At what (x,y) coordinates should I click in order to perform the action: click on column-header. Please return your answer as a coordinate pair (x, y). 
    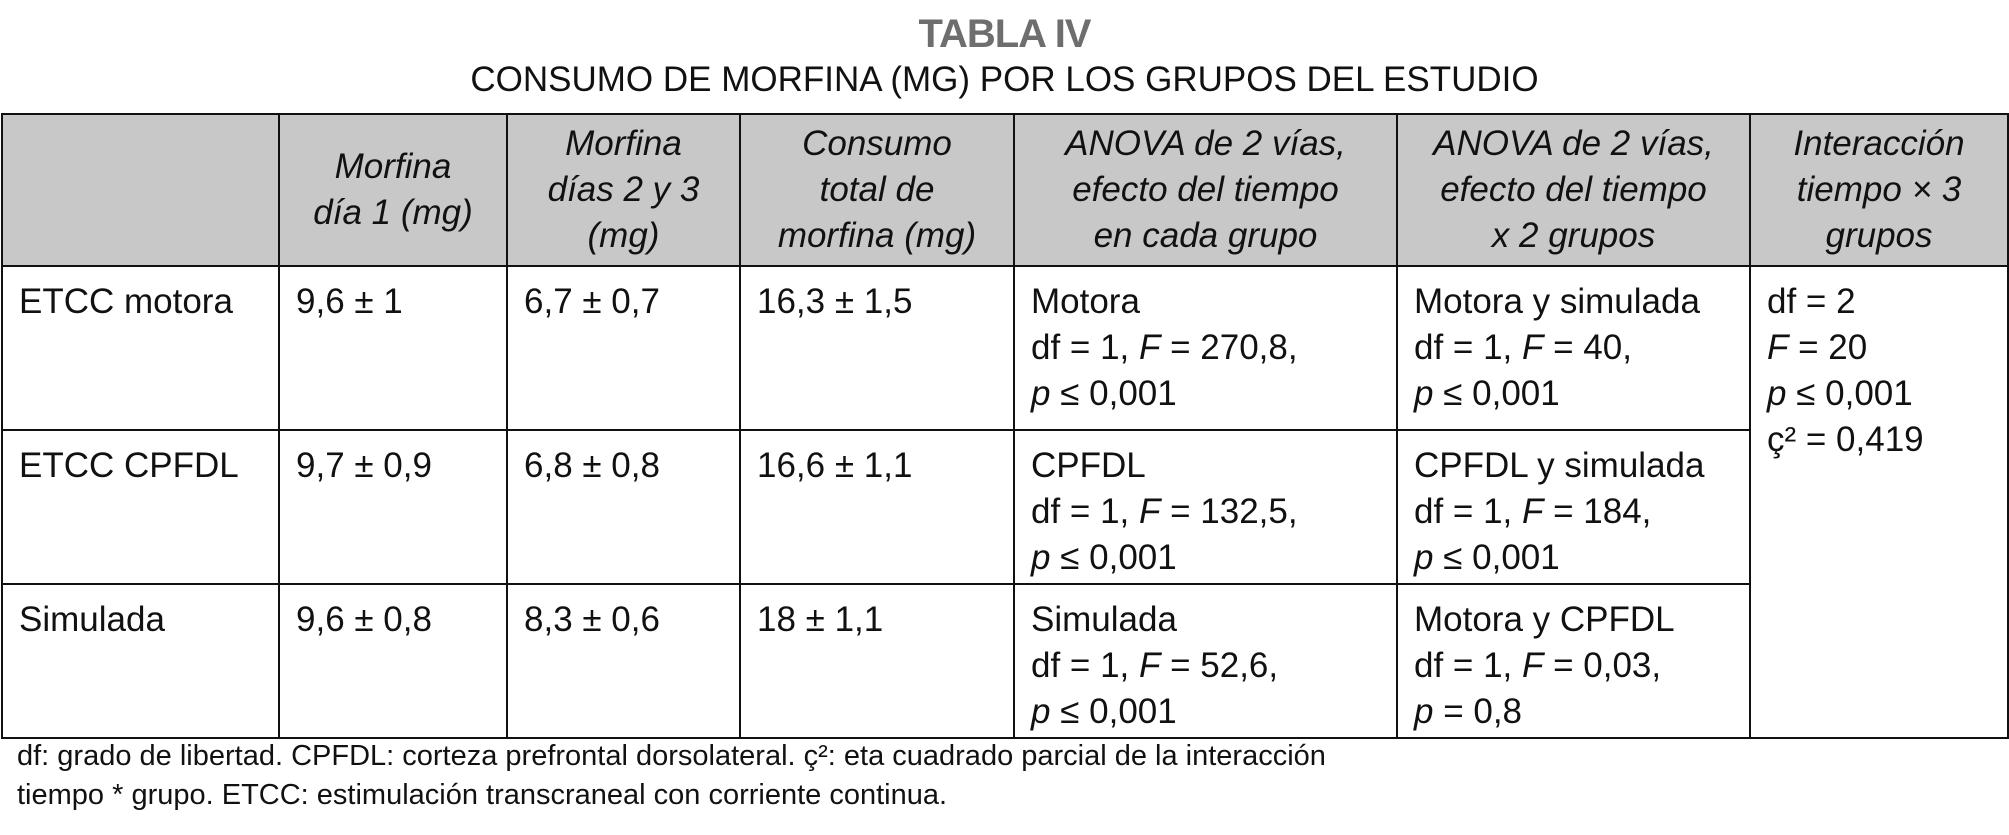
    Looking at the image, I should click on (140, 190).